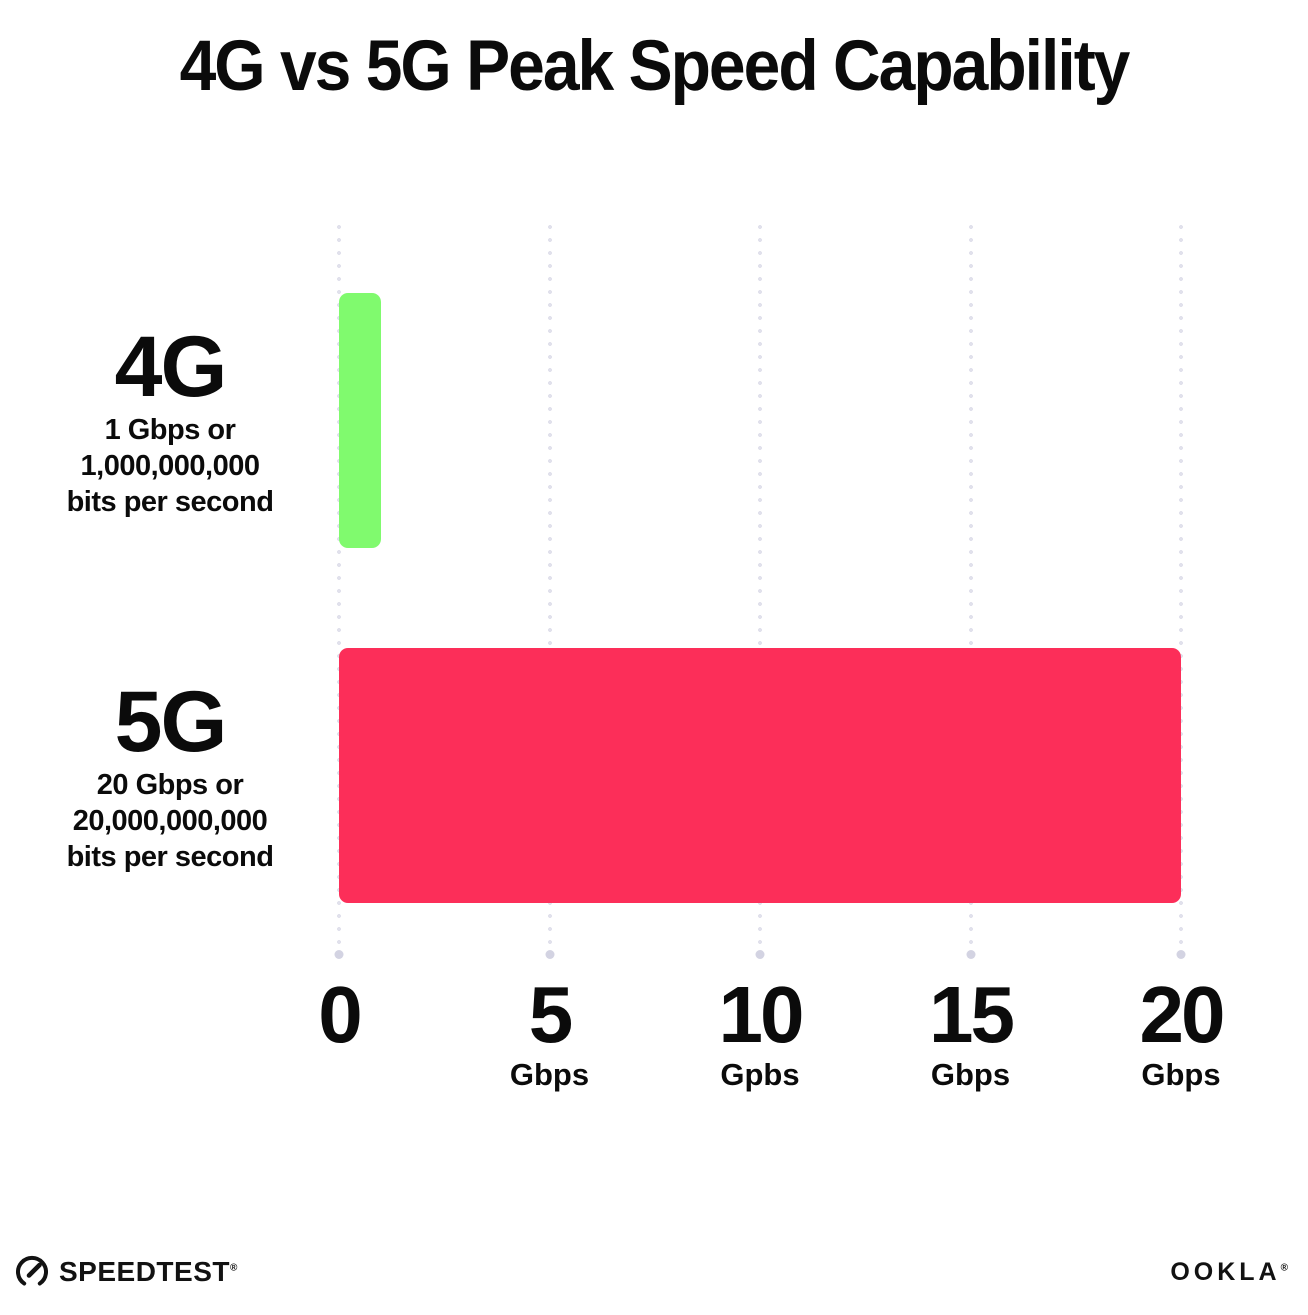 The image size is (1308, 1315). Describe the element at coordinates (233, 1268) in the screenshot. I see `speedtest-trademark: ®` at that location.